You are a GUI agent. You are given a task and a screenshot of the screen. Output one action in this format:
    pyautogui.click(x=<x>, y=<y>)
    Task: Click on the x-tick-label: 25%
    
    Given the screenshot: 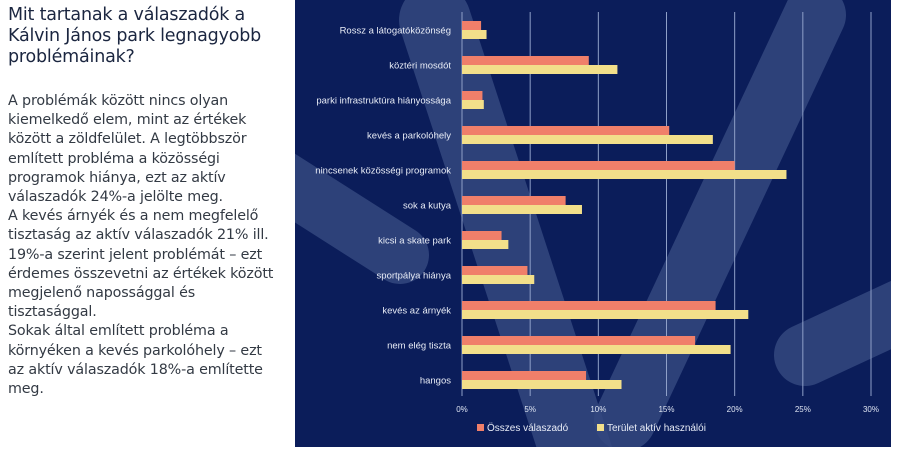 What is the action you would take?
    pyautogui.click(x=803, y=409)
    